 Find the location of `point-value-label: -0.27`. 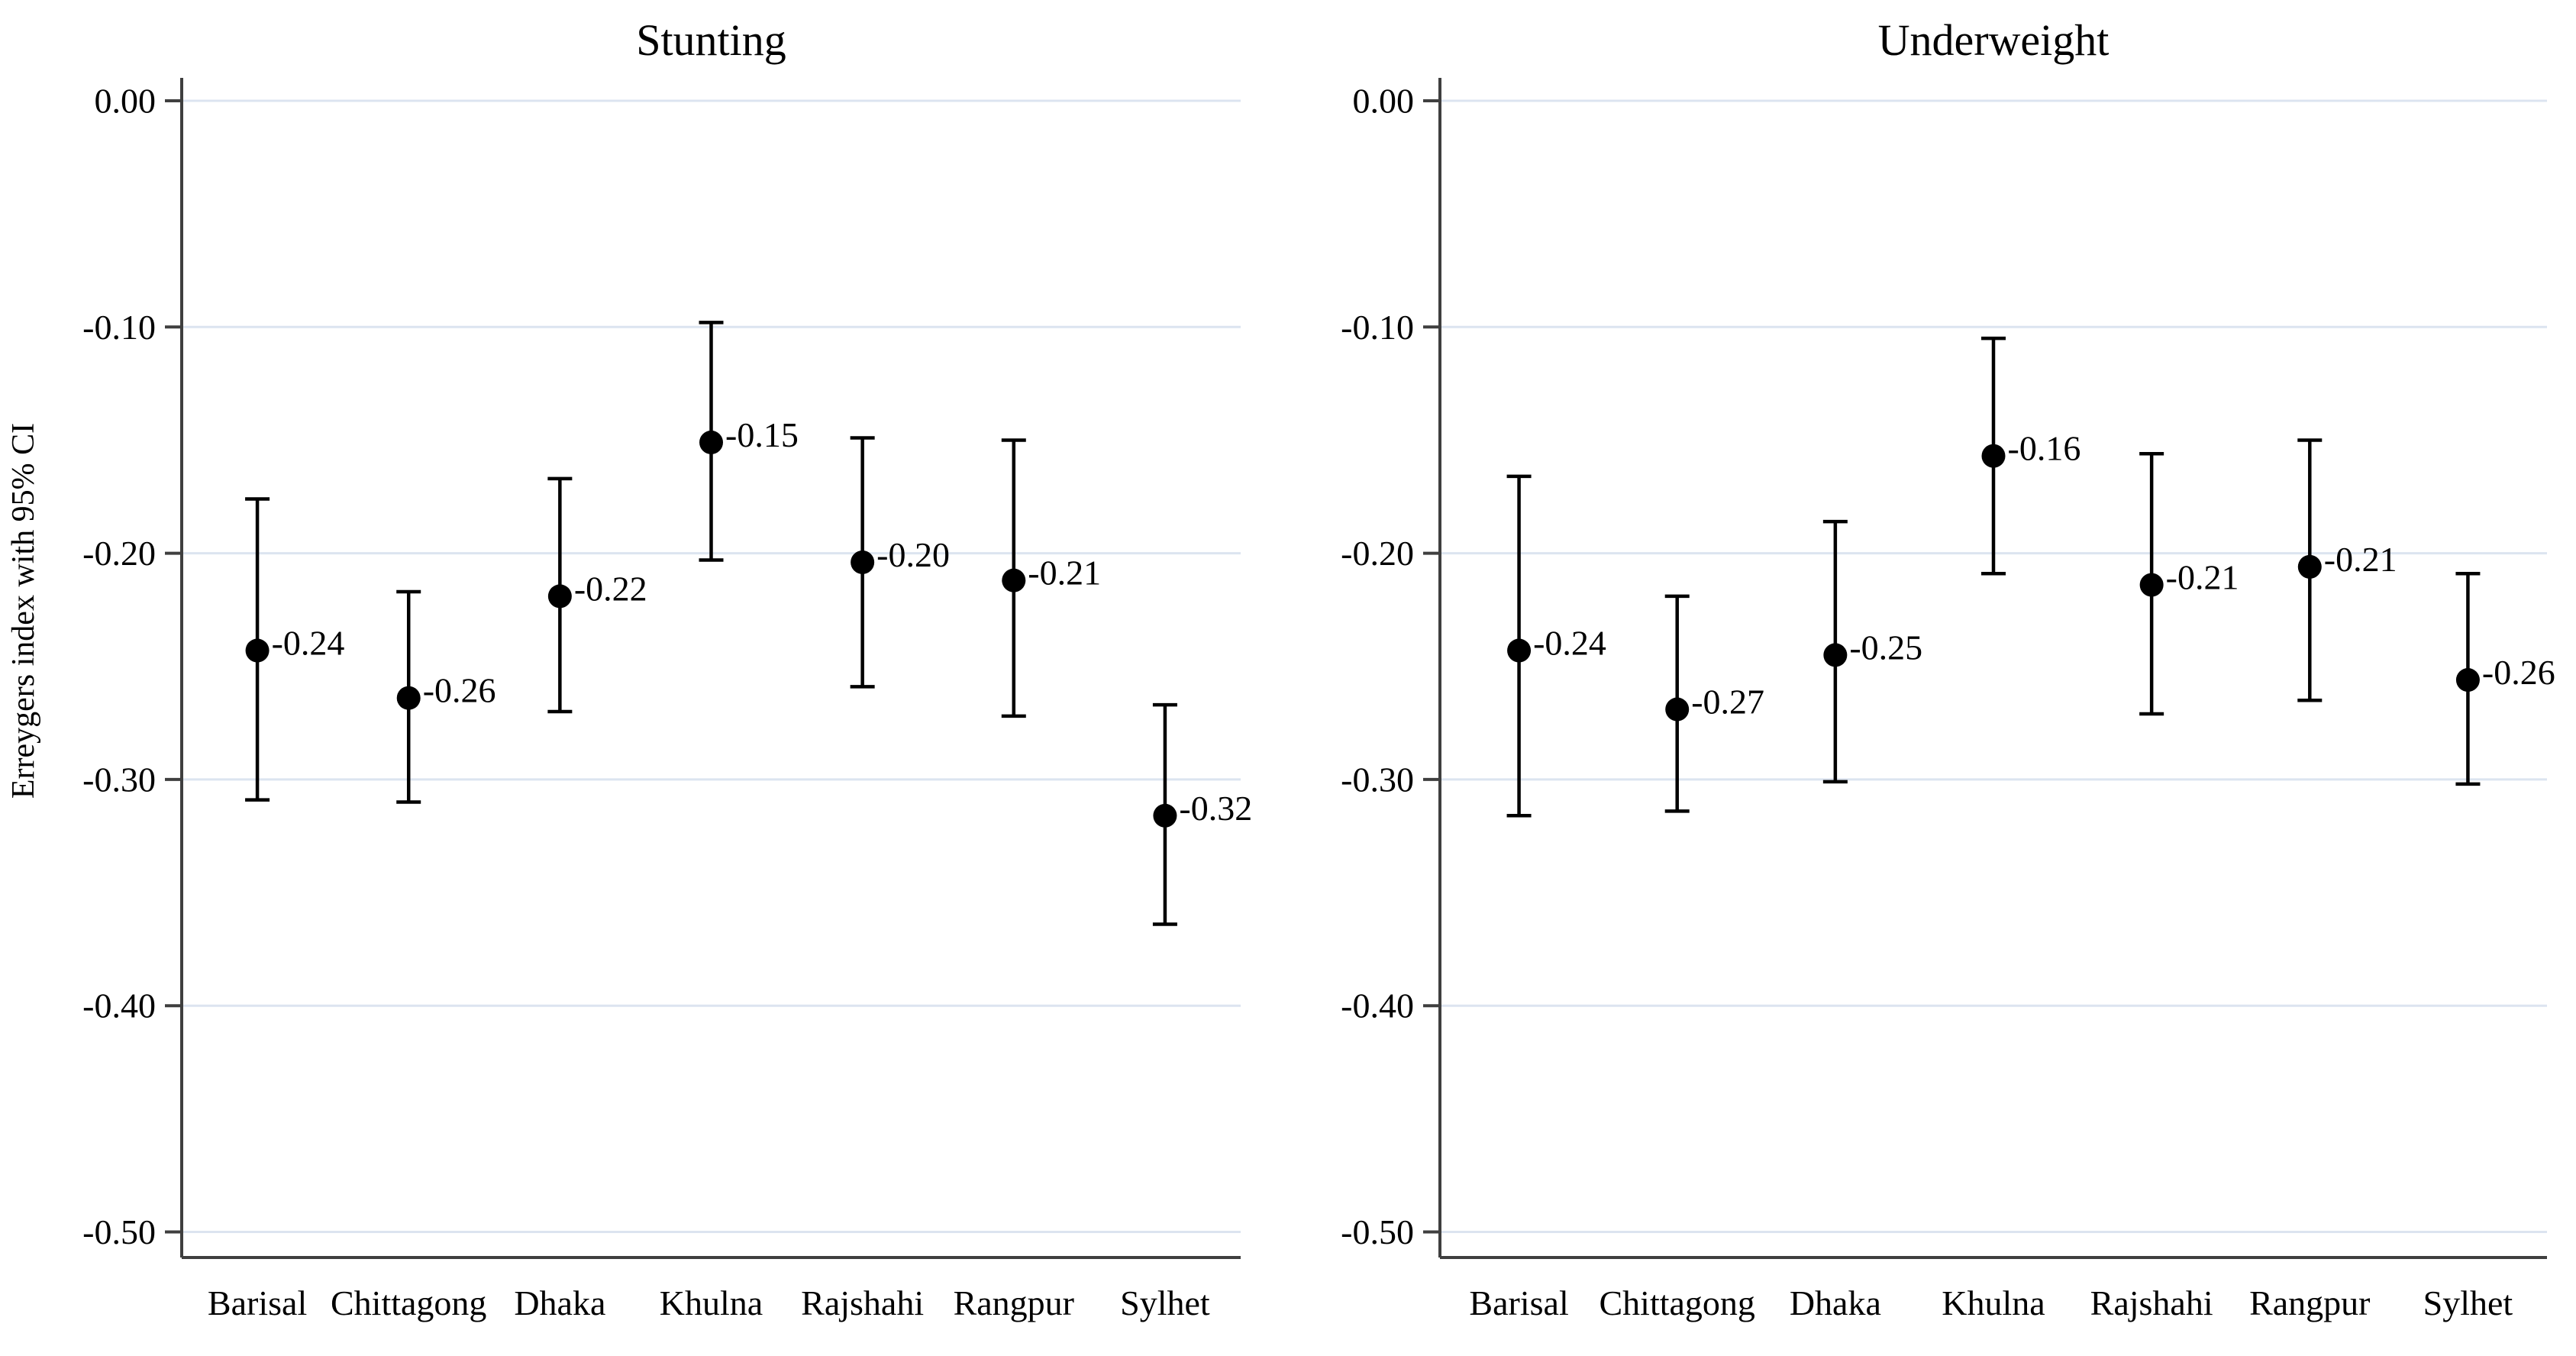

point-value-label: -0.27 is located at coordinates (1727, 702).